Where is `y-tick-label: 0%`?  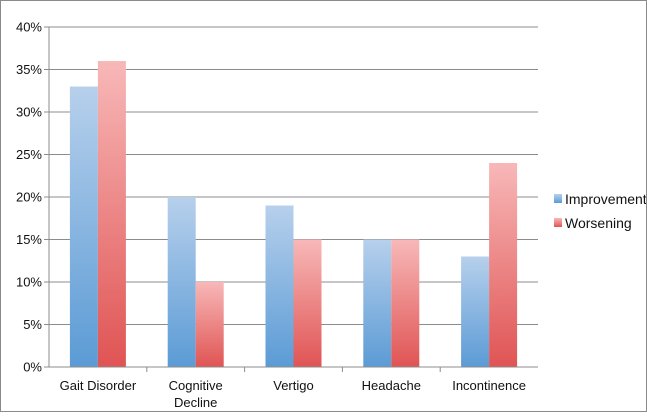
y-tick-label: 0% is located at coordinates (32, 367).